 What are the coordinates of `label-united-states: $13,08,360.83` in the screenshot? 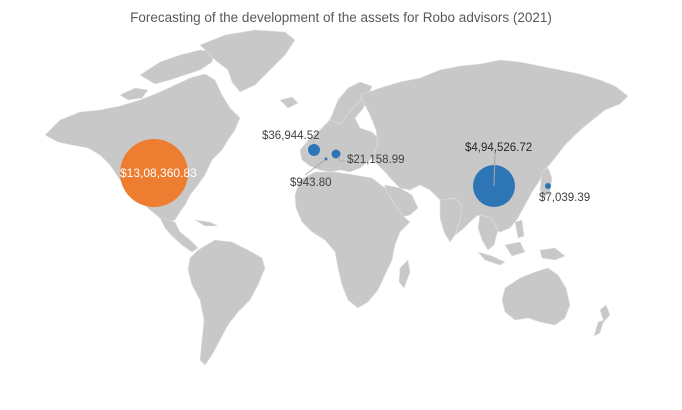 It's located at (158, 173).